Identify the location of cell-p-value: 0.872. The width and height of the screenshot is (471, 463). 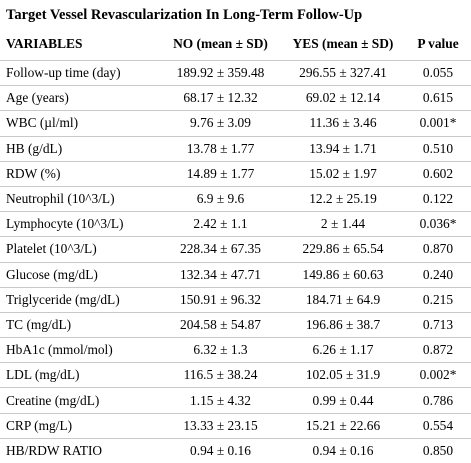
(438, 350).